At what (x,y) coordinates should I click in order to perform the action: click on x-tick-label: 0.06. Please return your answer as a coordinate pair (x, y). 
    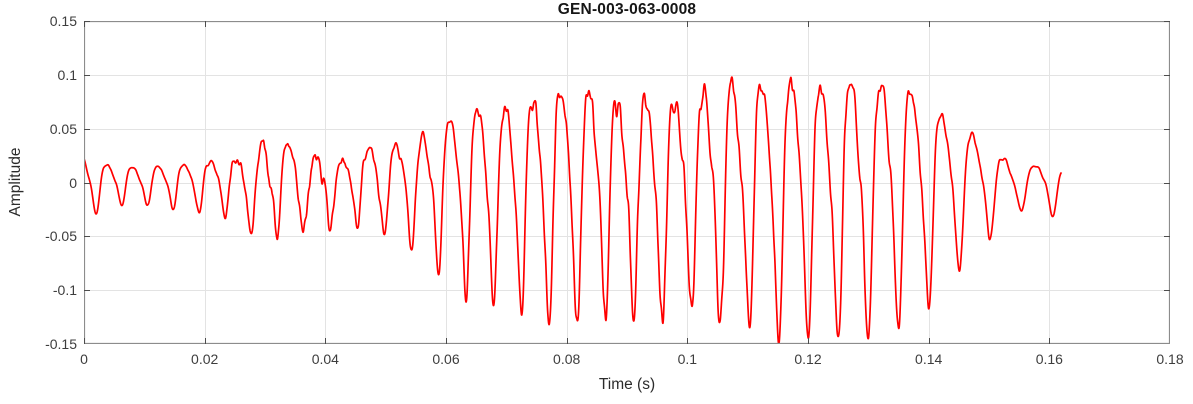
    Looking at the image, I should click on (446, 359).